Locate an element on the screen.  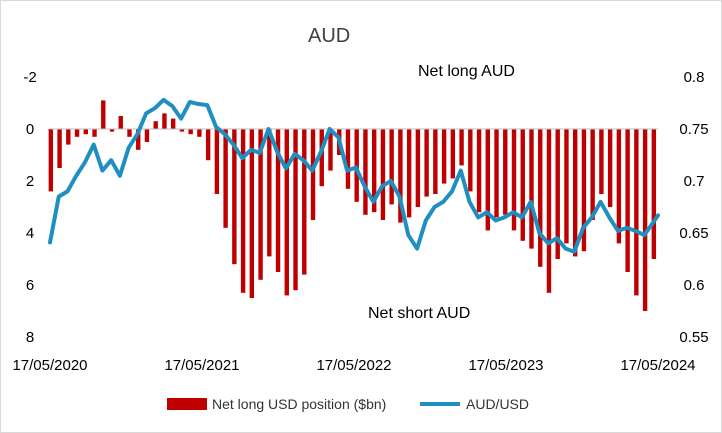
x-tick-label: 17/05/2020 is located at coordinates (49, 365).